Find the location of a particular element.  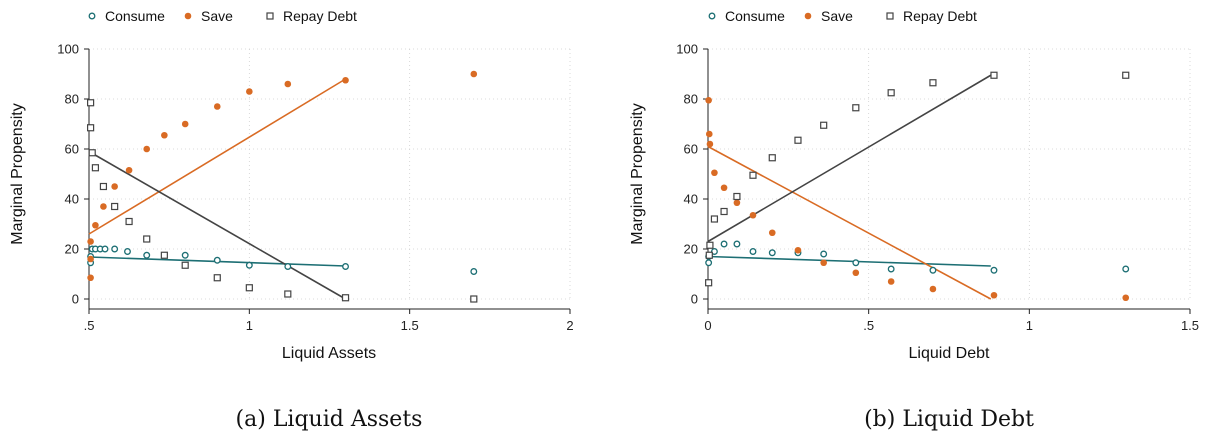

chart-caption: (b) Liquid Debt is located at coordinates (949, 419).